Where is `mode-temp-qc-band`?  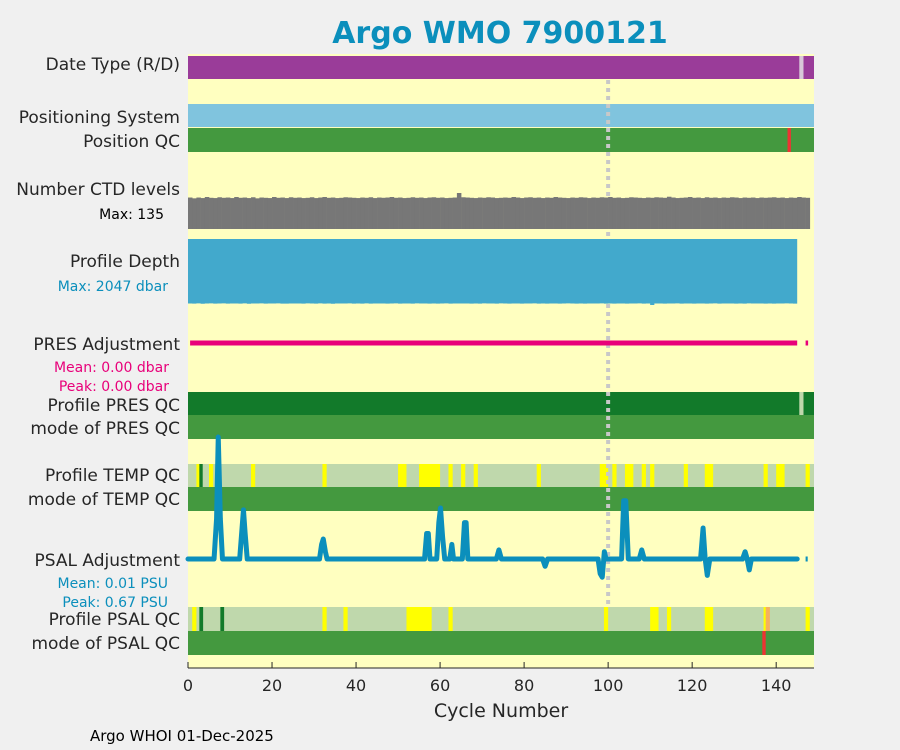 mode-temp-qc-band is located at coordinates (501, 499).